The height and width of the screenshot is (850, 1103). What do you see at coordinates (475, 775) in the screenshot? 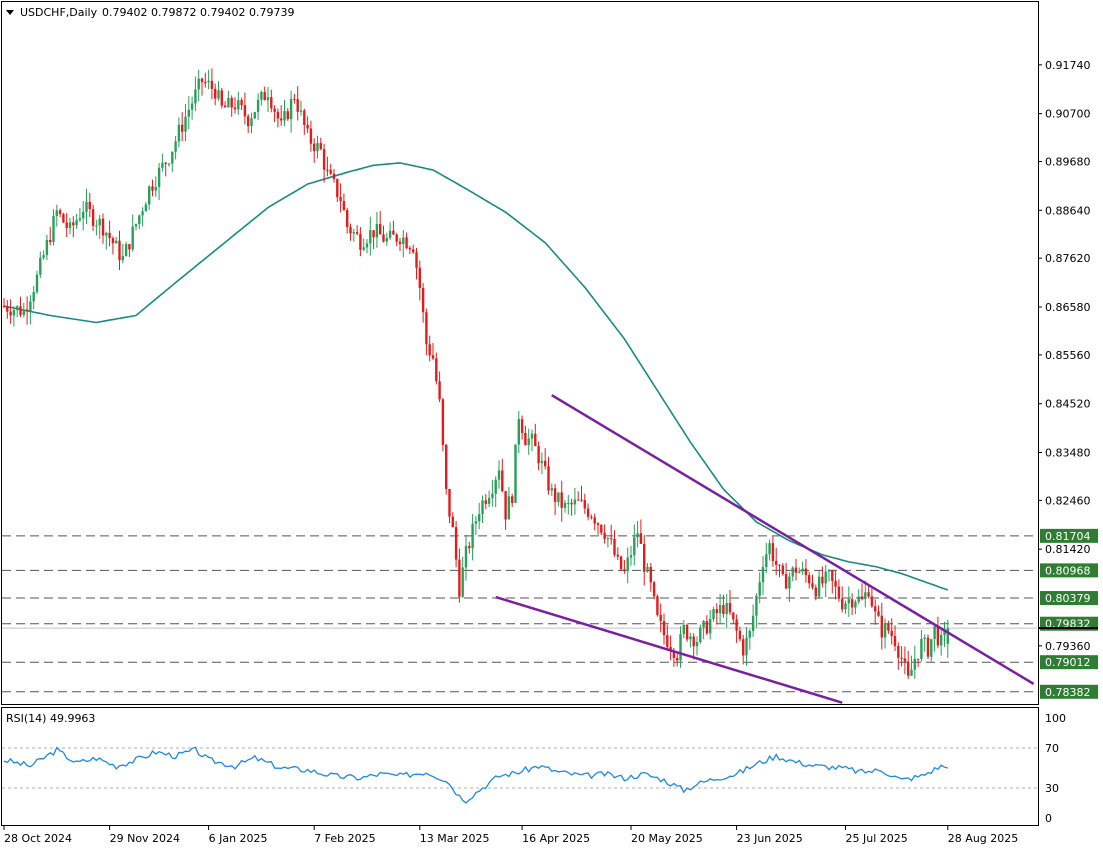
I see `rsi-line` at bounding box center [475, 775].